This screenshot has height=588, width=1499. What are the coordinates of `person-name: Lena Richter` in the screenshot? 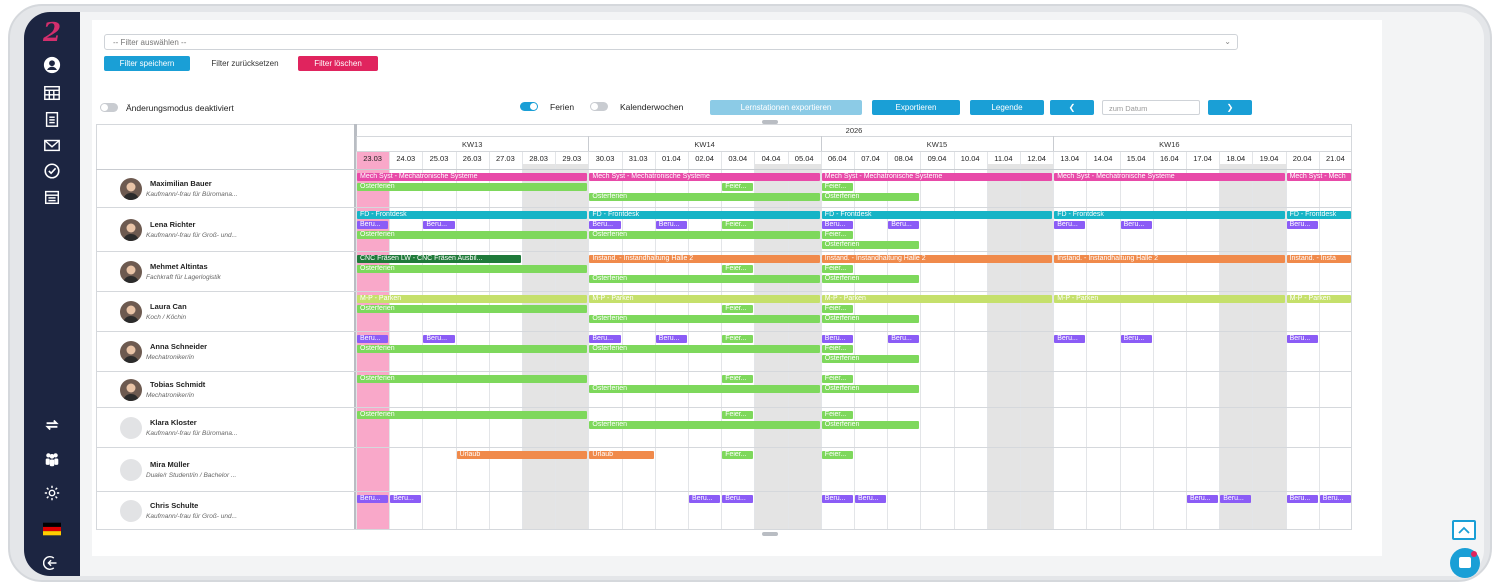 It's located at (173, 224).